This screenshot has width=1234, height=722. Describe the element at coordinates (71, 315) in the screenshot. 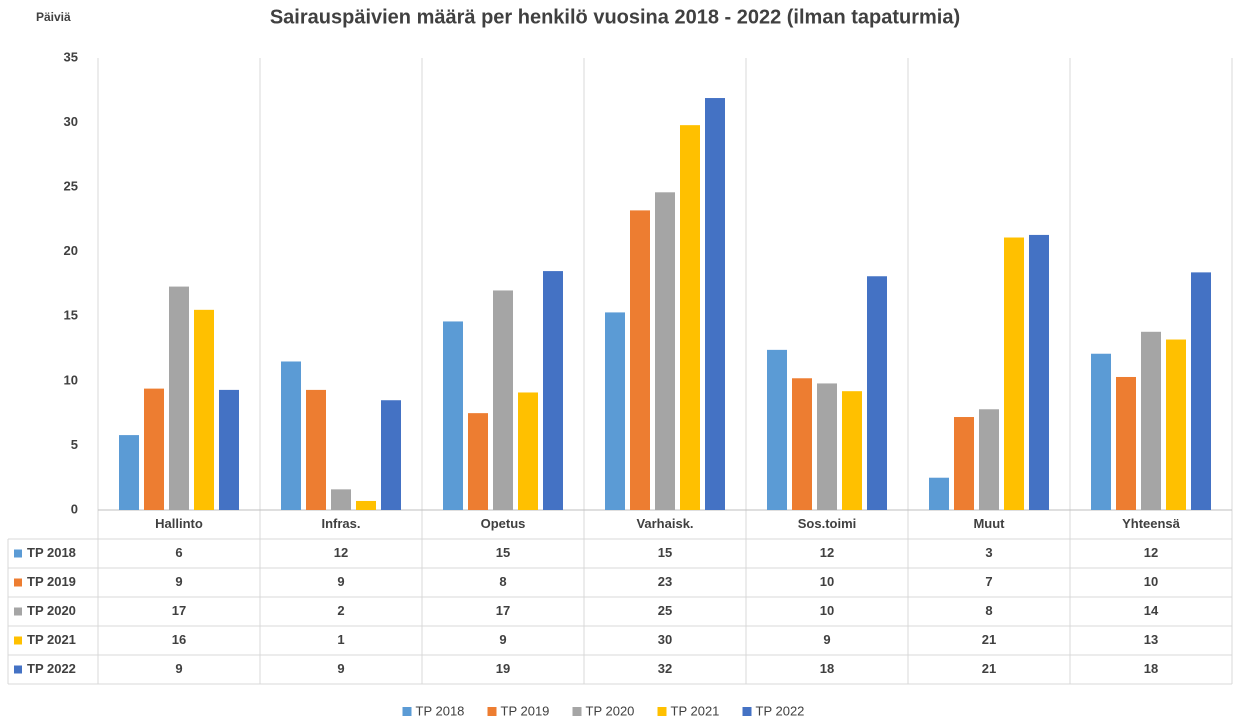

I see `y-tick-label: 15` at that location.